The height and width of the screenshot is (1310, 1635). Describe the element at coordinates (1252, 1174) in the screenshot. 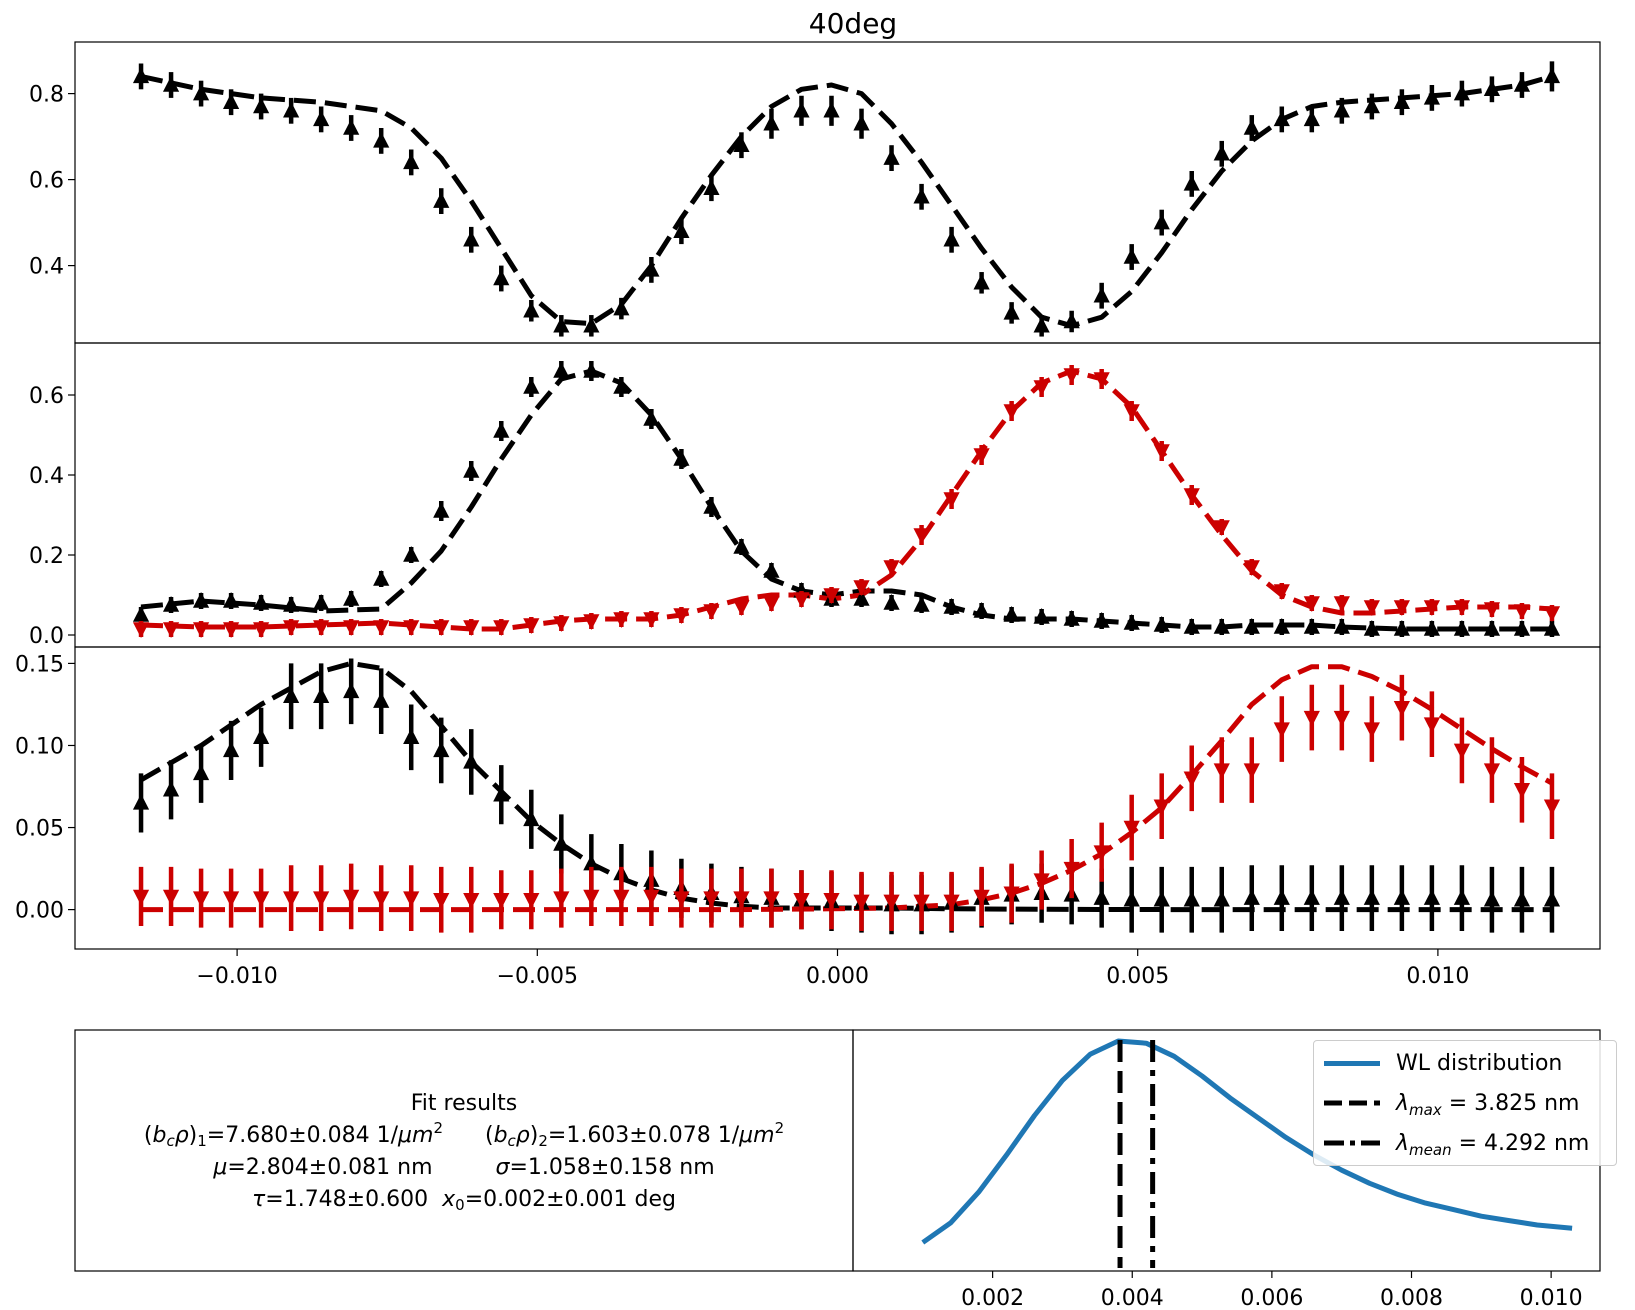

I see `wl-distribution-plot: 0.002 0.004 0.006 0.008 0.010` at that location.